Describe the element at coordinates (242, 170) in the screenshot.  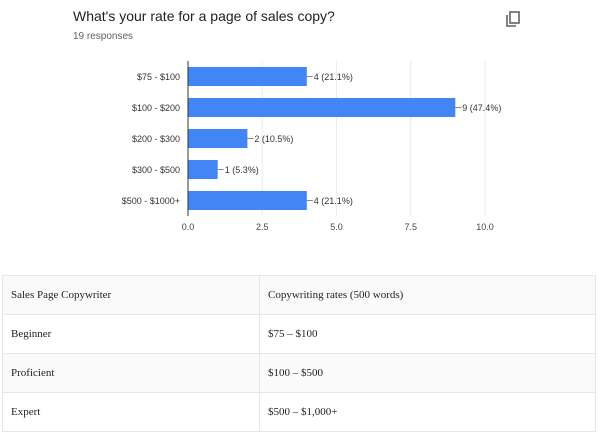
I see `bar-value-label: 1 (5.3%)` at that location.